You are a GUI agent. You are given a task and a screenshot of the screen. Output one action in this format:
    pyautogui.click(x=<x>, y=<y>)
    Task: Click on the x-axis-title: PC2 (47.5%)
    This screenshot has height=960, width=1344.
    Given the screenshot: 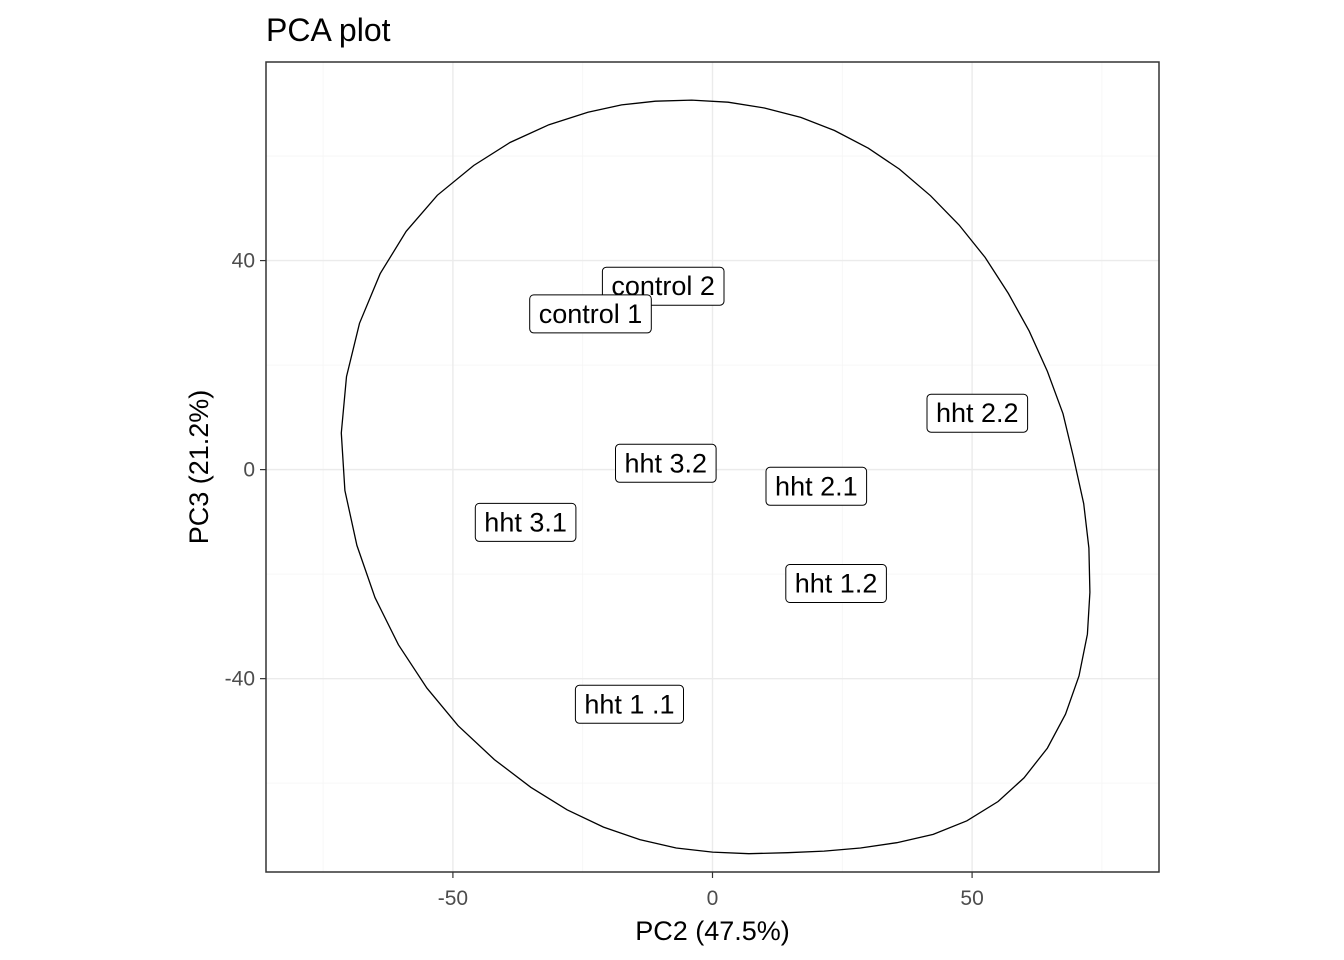 What is the action you would take?
    pyautogui.click(x=712, y=931)
    